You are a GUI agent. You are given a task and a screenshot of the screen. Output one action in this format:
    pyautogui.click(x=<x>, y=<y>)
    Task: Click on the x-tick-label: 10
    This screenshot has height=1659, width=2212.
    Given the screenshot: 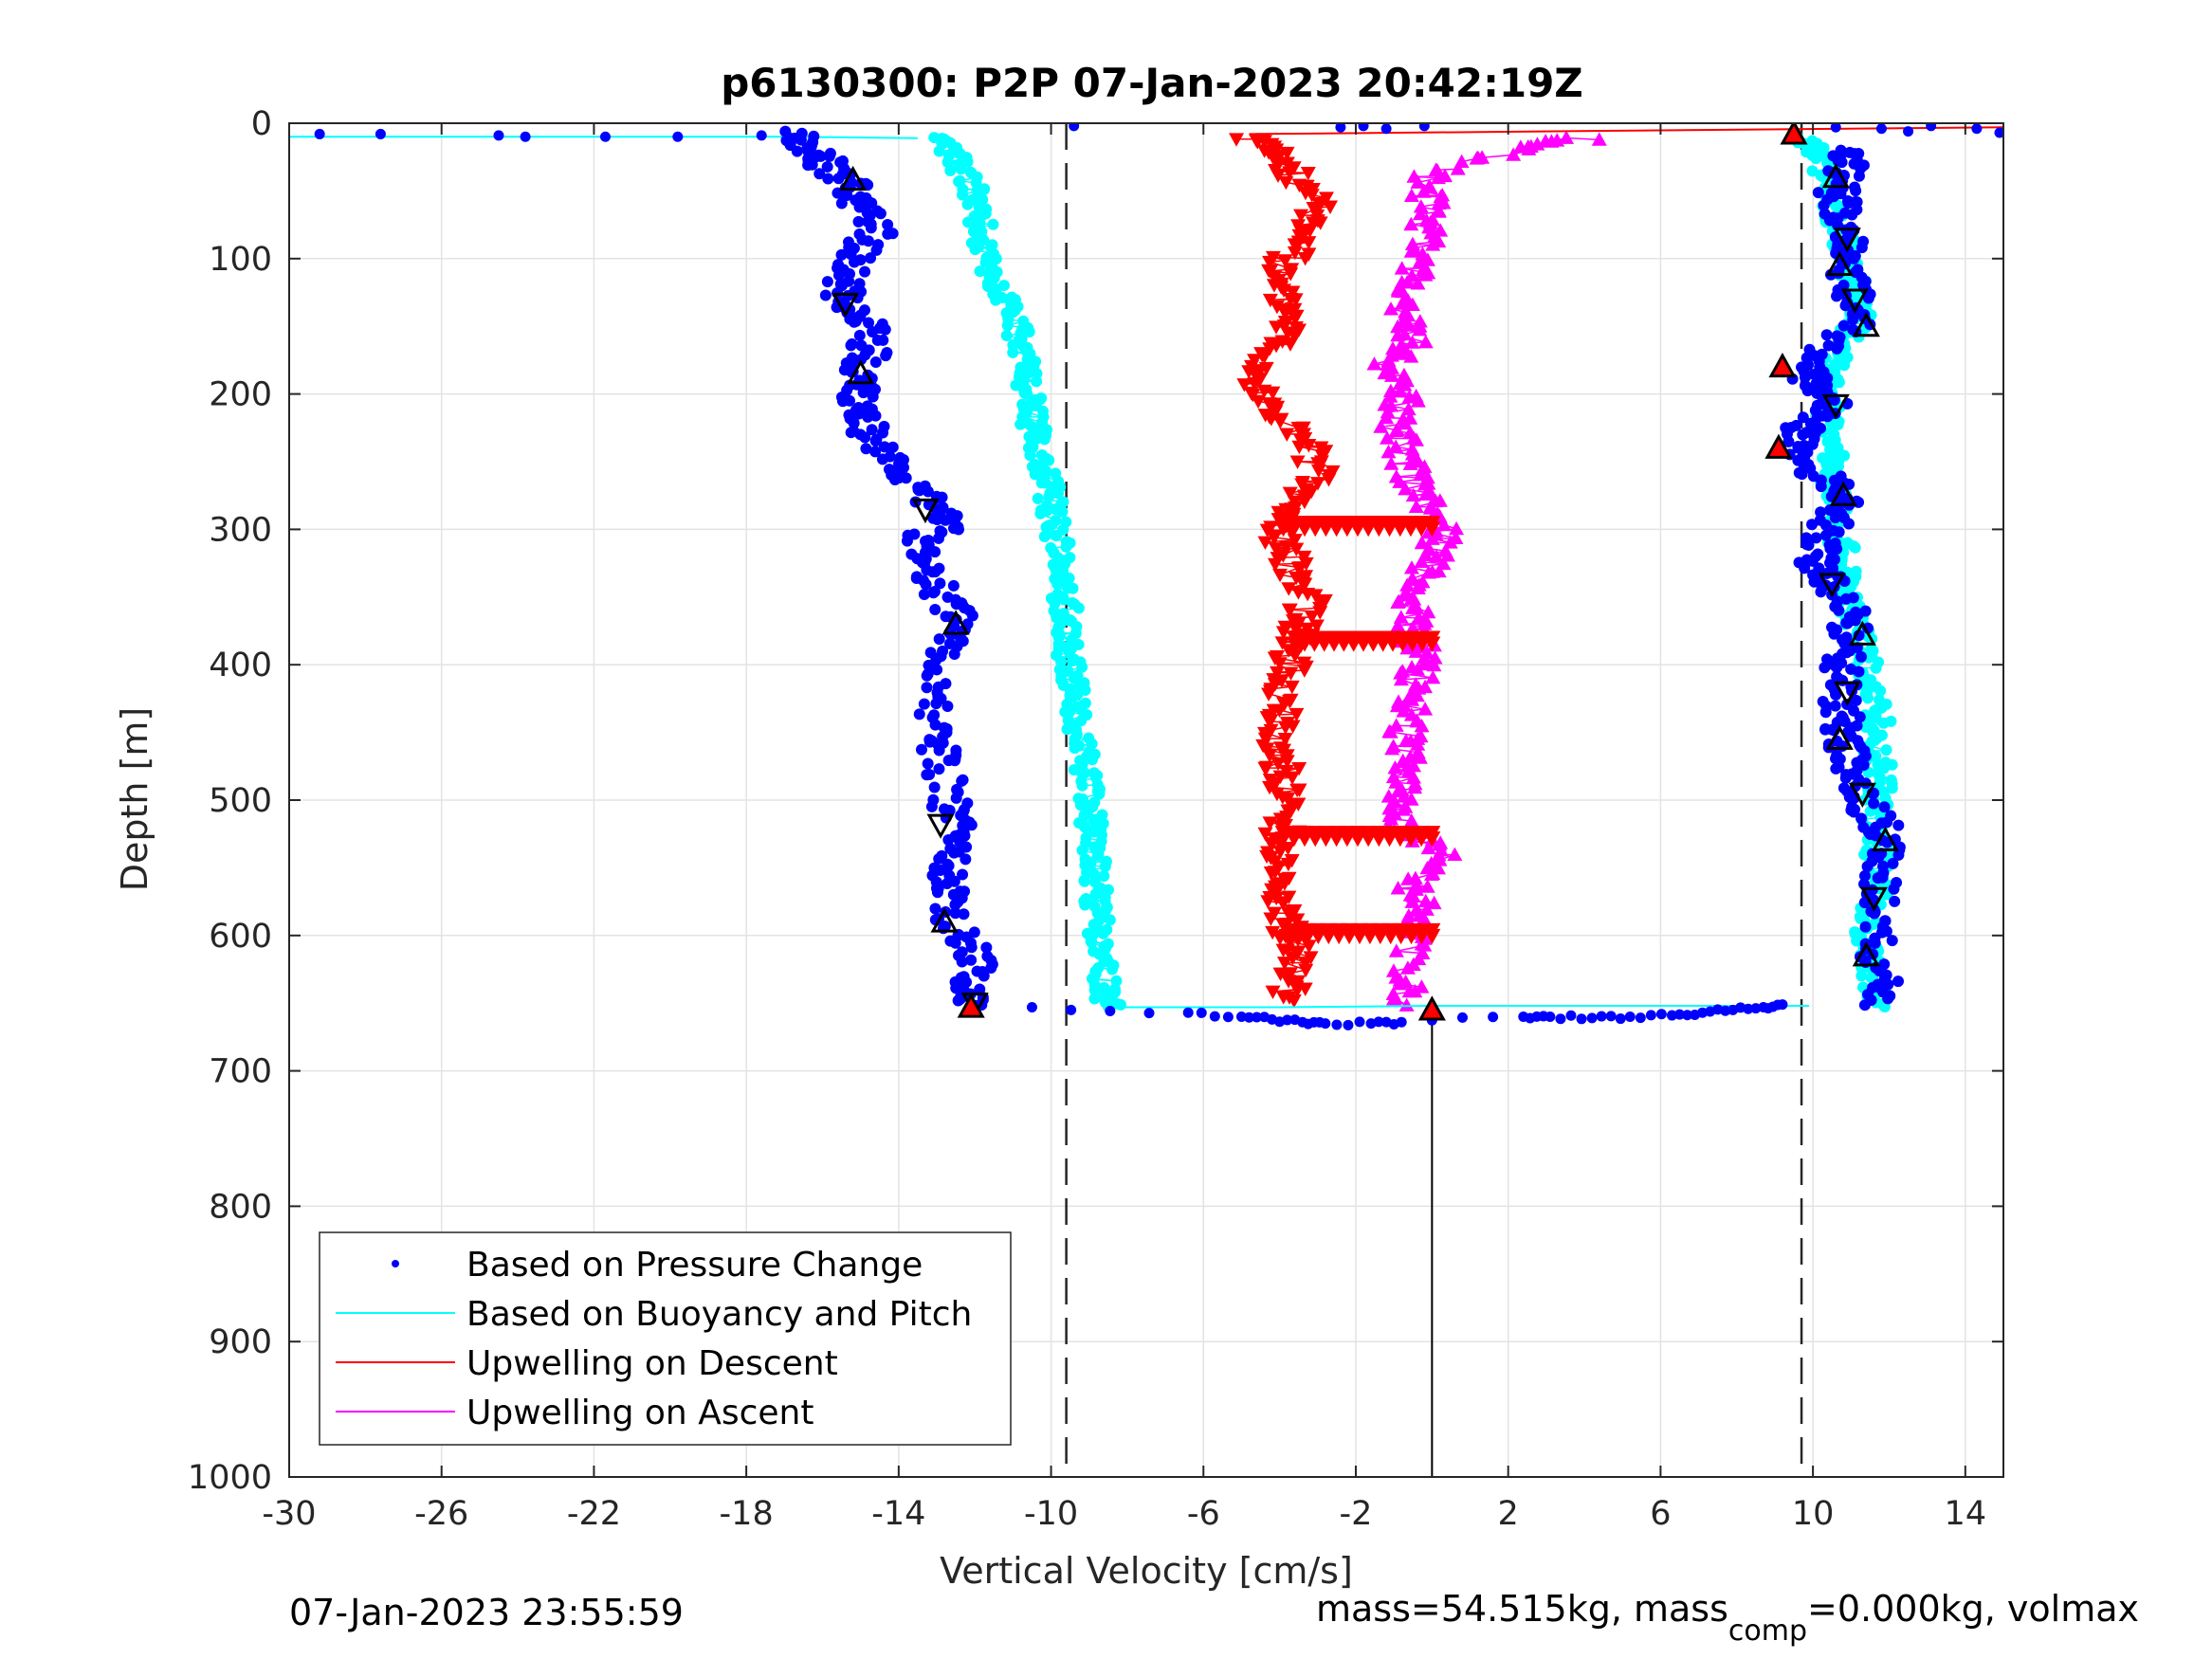 What is the action you would take?
    pyautogui.click(x=1813, y=1514)
    